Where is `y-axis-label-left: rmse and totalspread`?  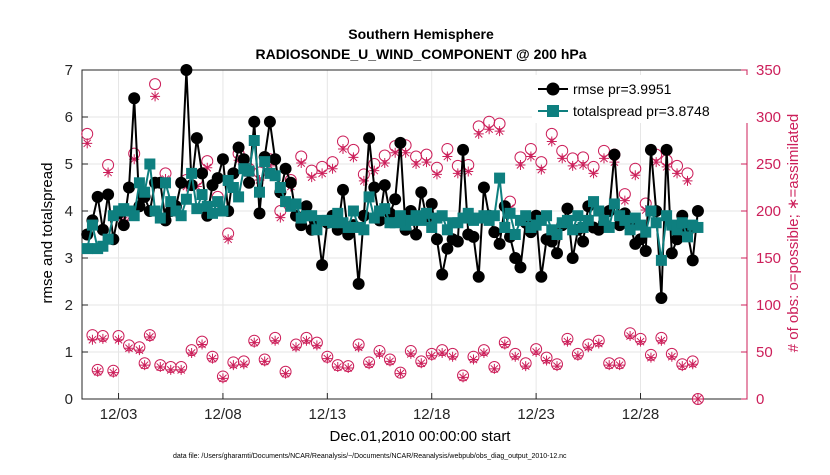
y-axis-label-left: rmse and totalspread is located at coordinates (47, 233).